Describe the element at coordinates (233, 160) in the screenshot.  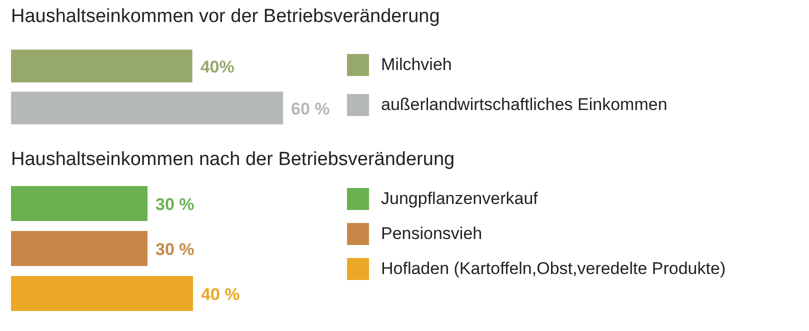
I see `text: Haushaltseinkommen nach der Betriebsveränderung` at that location.